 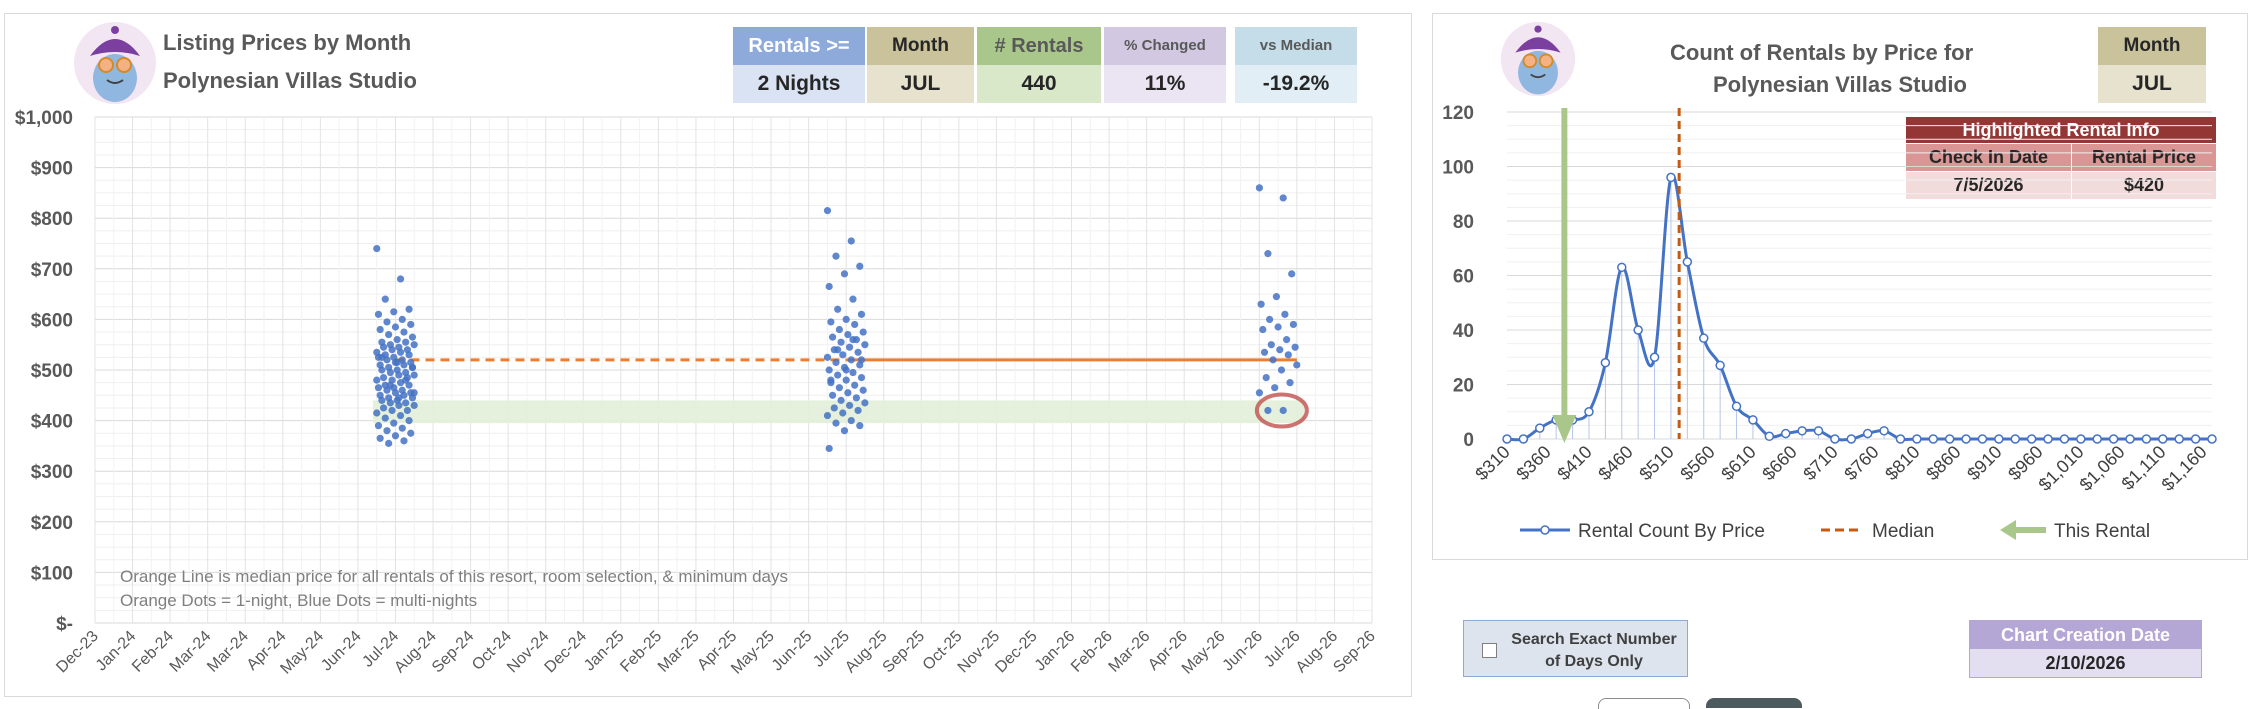 What do you see at coordinates (52, 270) in the screenshot?
I see `y-tick-label: $700` at bounding box center [52, 270].